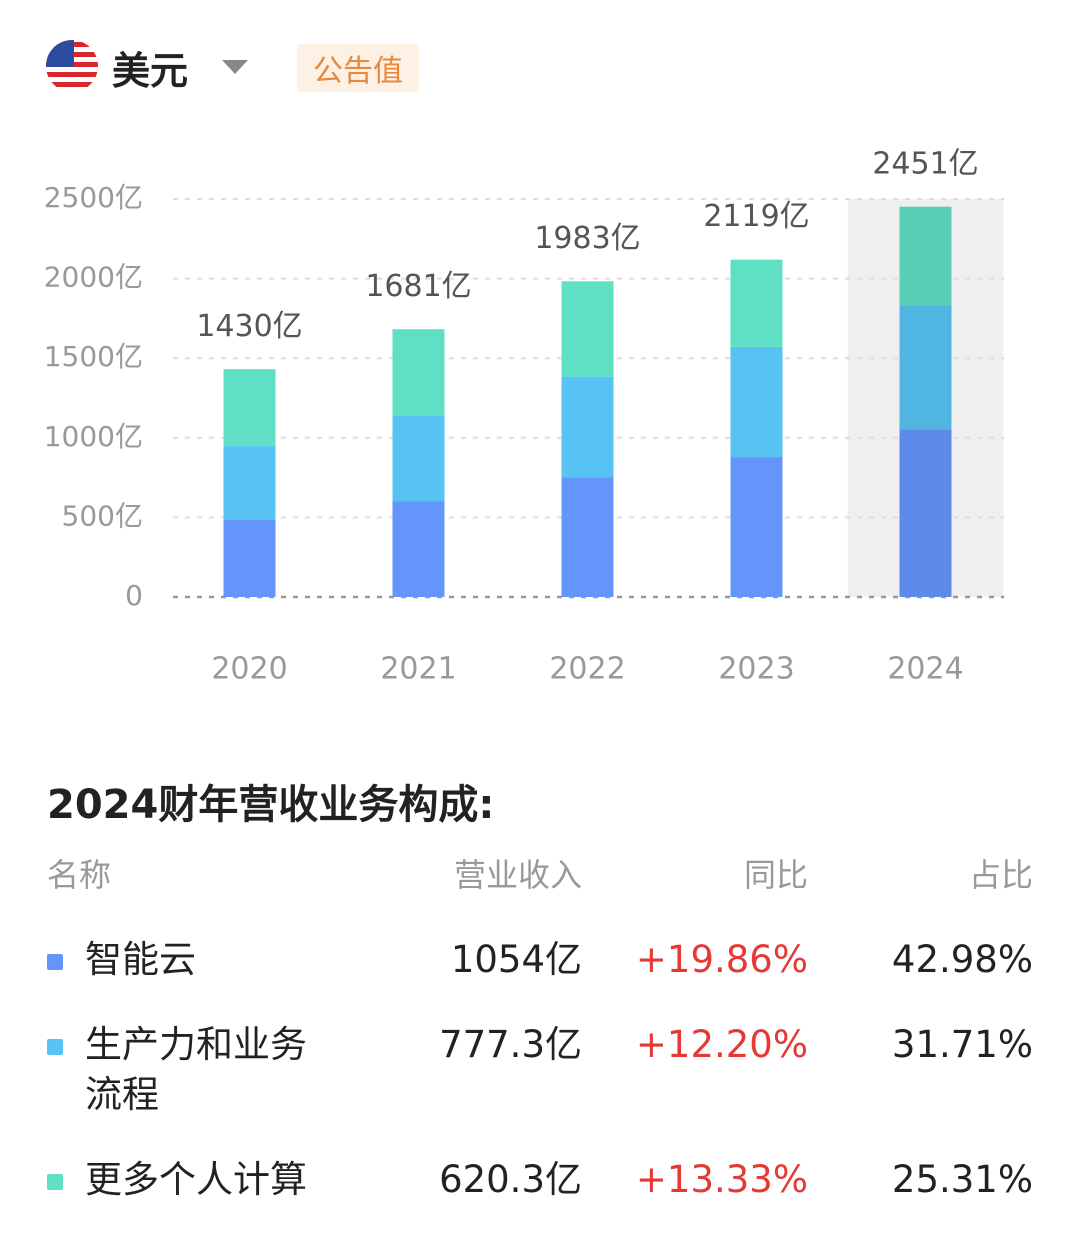  Describe the element at coordinates (196, 1179) in the screenshot. I see `row-name: 更多个人计算` at that location.